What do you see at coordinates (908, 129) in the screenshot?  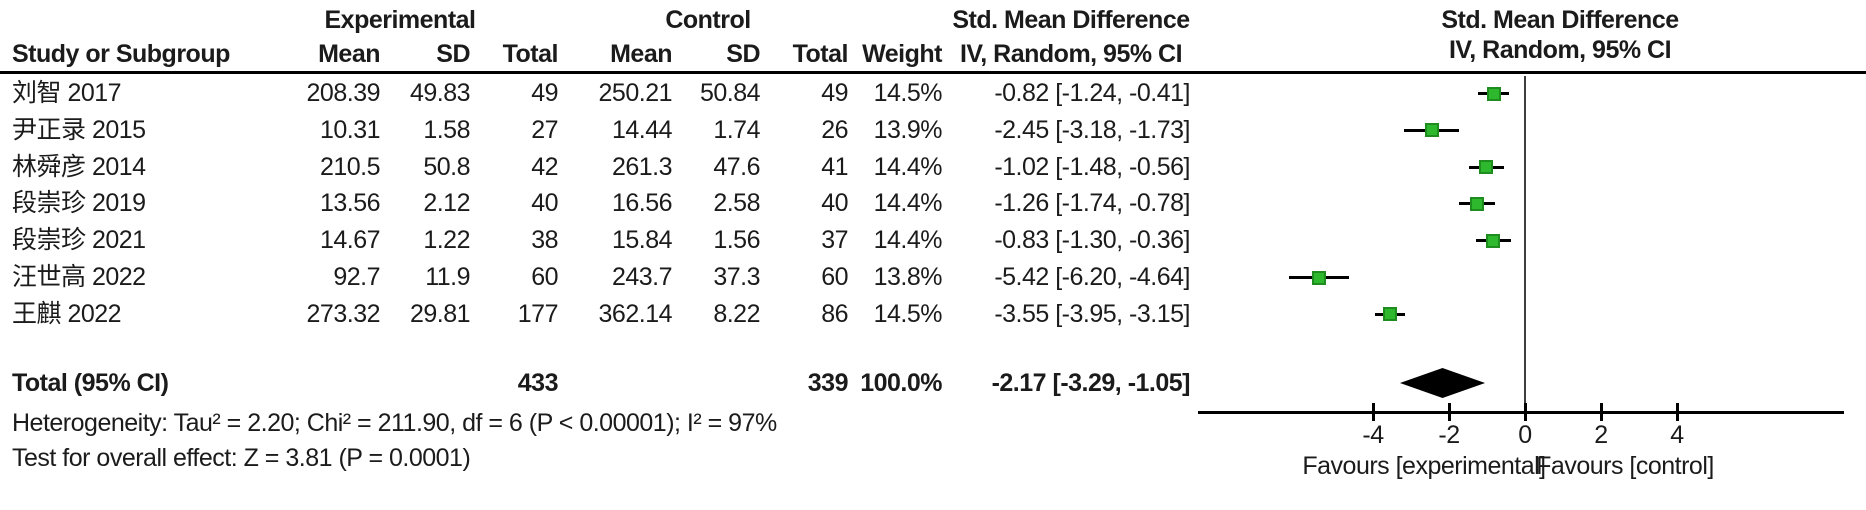 I see `weight-cell: 13.9%` at bounding box center [908, 129].